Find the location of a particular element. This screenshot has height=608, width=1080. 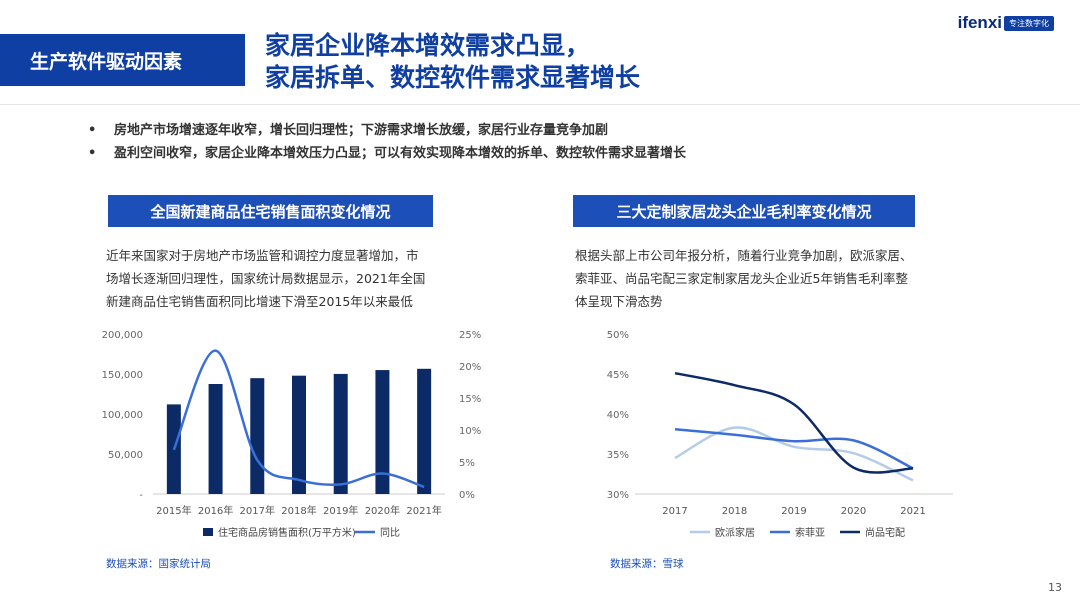

x-tick-label: 2017 is located at coordinates (674, 511).